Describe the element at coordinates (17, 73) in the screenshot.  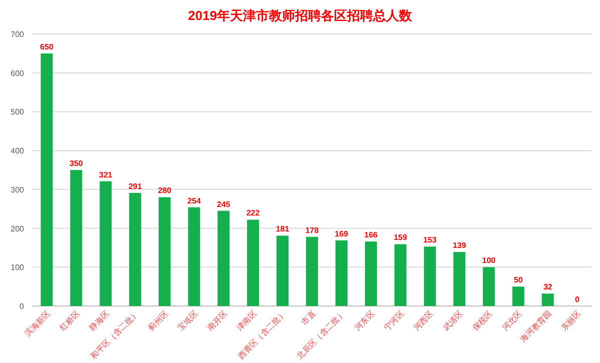
I see `y-tick-label: 600` at that location.